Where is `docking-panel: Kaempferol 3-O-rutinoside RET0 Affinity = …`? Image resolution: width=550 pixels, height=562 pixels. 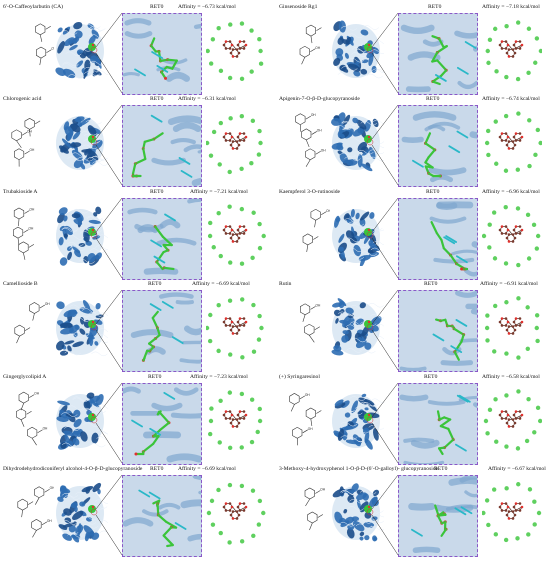 docking-panel: Kaempferol 3-O-rutinoside RET0 Affinity = … is located at coordinates (412, 234).